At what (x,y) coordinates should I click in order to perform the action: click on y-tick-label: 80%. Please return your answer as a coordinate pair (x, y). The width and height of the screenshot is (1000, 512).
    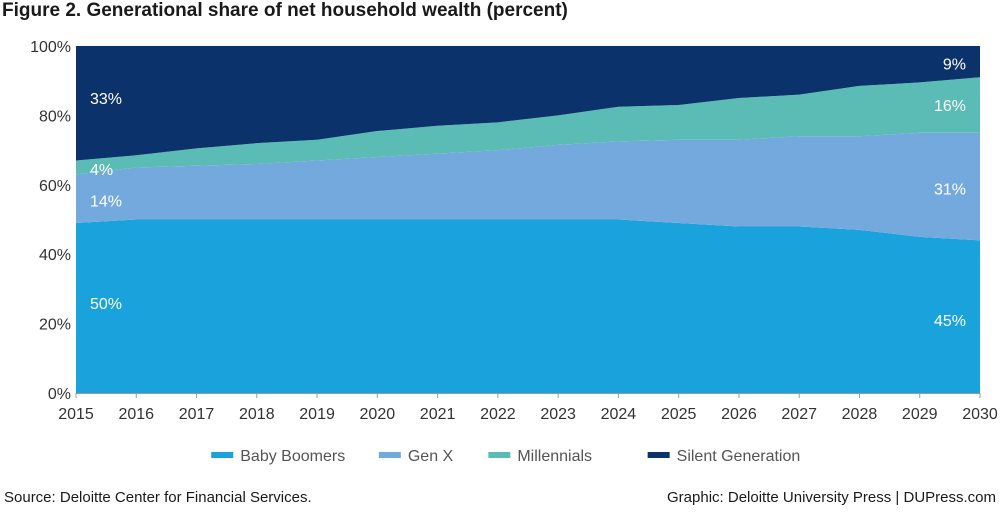
    Looking at the image, I should click on (55, 116).